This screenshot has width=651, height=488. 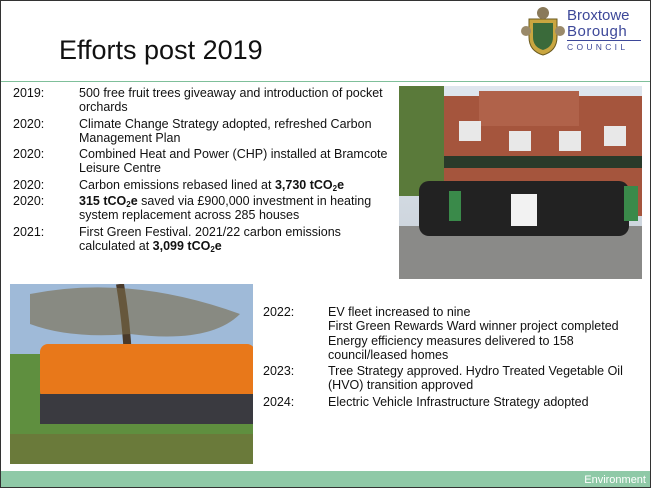 I want to click on footer-bar: Environment, so click(x=325, y=479).